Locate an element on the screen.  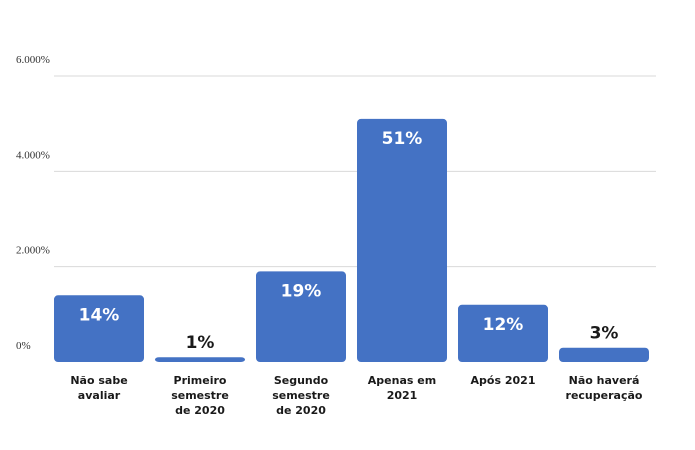
data-label: 3% is located at coordinates (604, 334).